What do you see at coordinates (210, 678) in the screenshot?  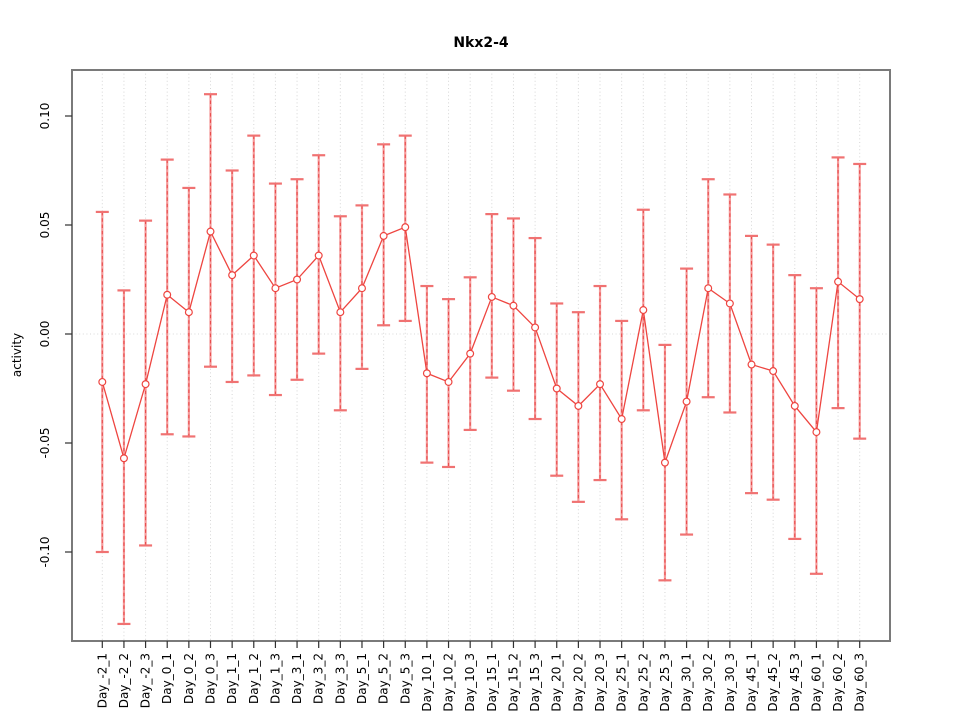 I see `x-tick-label: Day_0_3` at bounding box center [210, 678].